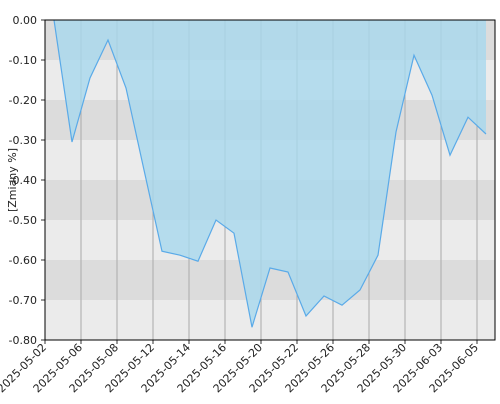  Describe the element at coordinates (23, 100) in the screenshot. I see `y-tick-label: -0.20` at that location.